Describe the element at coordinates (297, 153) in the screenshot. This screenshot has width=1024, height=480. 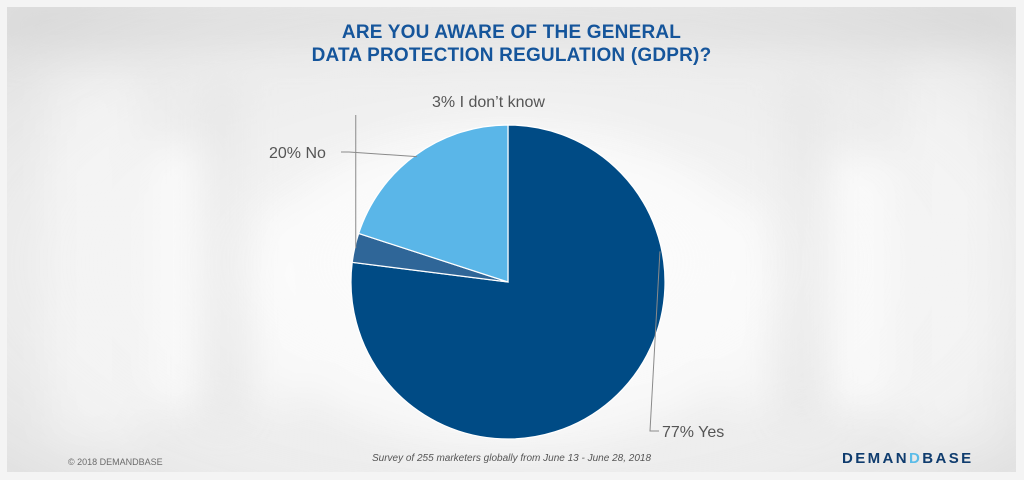
I see `data-label-no: 20% No` at that location.